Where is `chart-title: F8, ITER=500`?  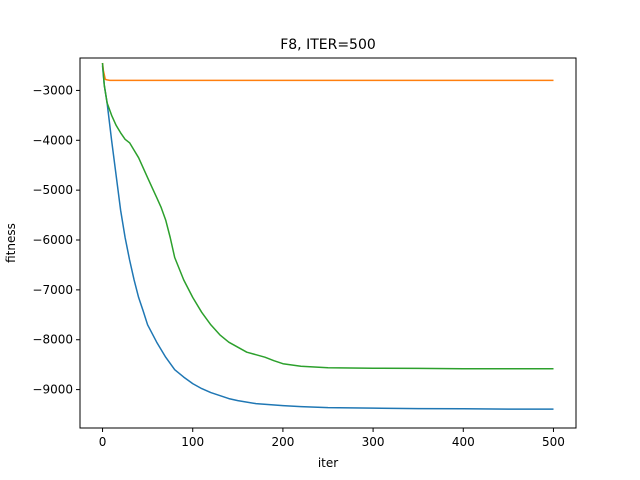 chart-title: F8, ITER=500 is located at coordinates (328, 45).